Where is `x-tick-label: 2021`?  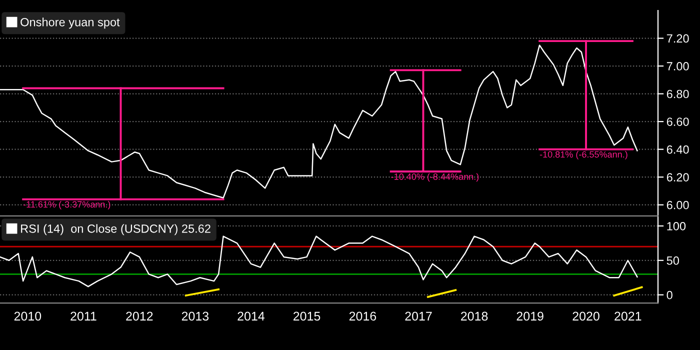 x-tick-label: 2021 is located at coordinates (628, 316).